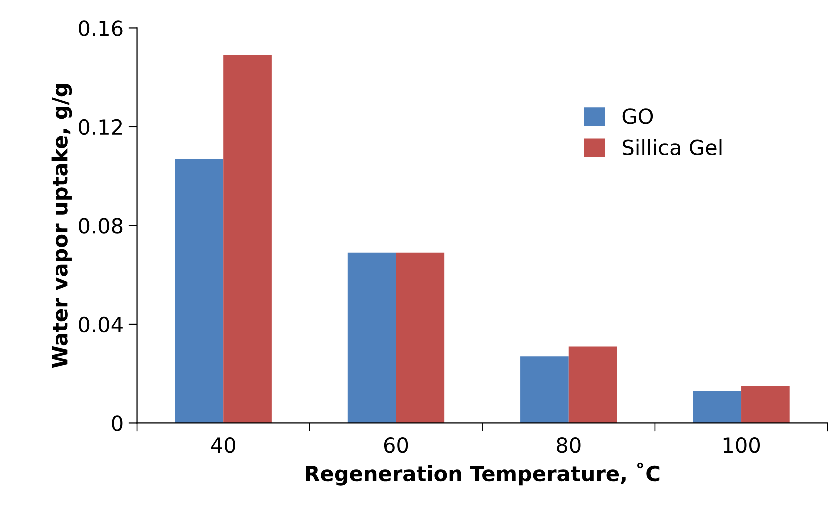 The width and height of the screenshot is (832, 513). What do you see at coordinates (396, 445) in the screenshot?
I see `x-tick-label: 60` at bounding box center [396, 445].